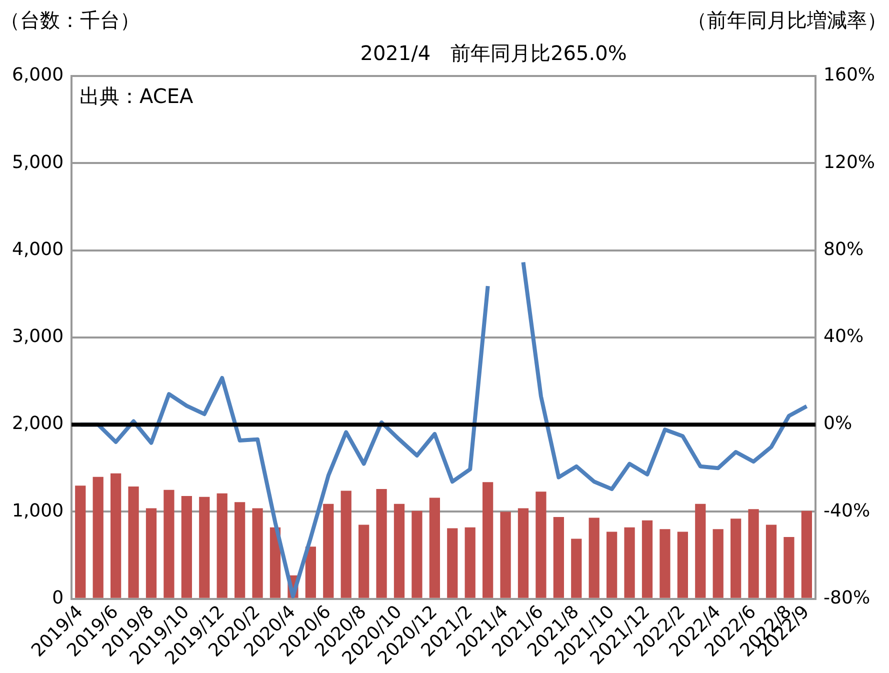 This screenshot has width=889, height=673. What do you see at coordinates (850, 75) in the screenshot?
I see `y2-tick-label: 160%` at bounding box center [850, 75].